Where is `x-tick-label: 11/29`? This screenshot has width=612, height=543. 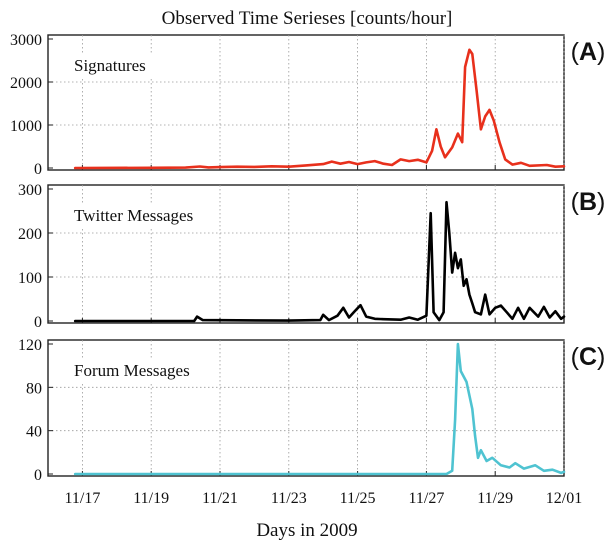 x-tick-label: 11/29 is located at coordinates (495, 498).